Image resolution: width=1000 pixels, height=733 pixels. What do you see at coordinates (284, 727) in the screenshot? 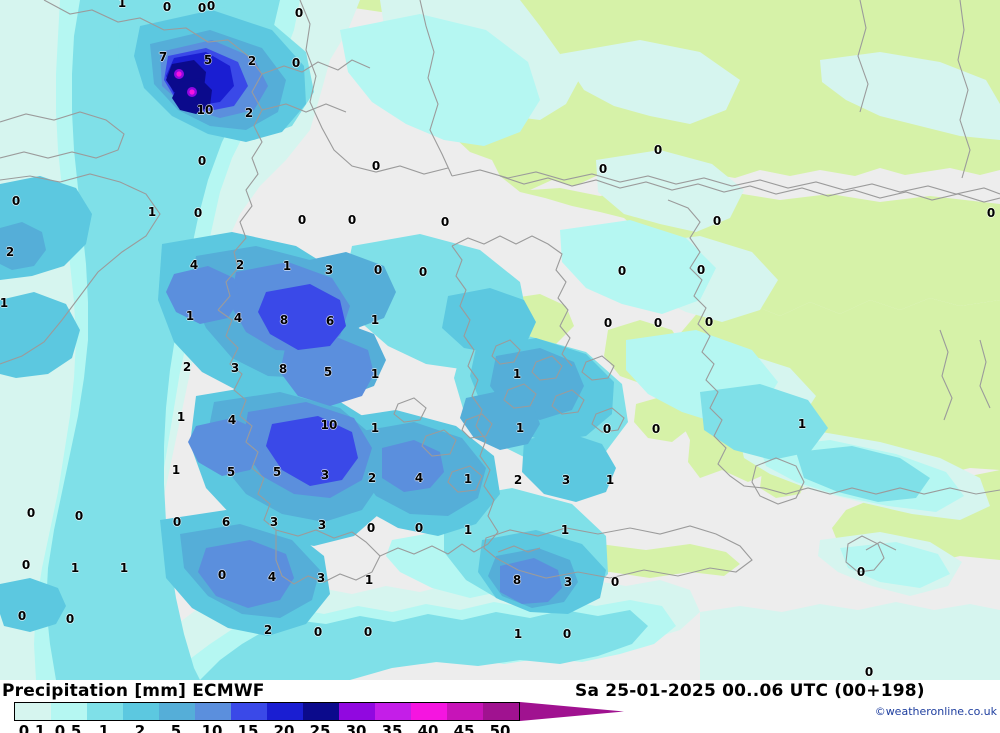
I see `colorbar-tick-20: 20` at bounding box center [284, 727].